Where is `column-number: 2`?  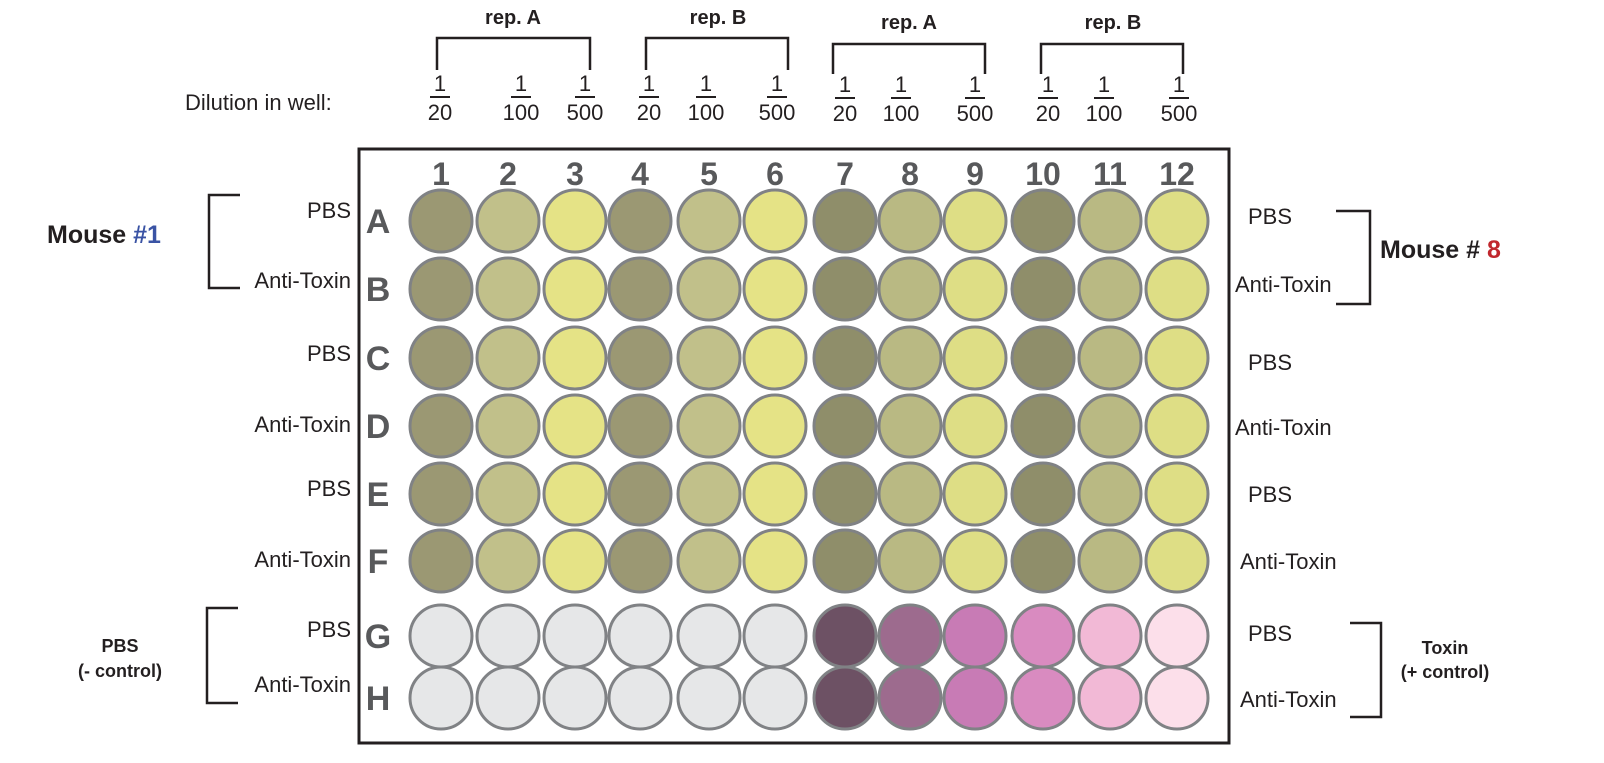
column-number: 2 is located at coordinates (508, 174).